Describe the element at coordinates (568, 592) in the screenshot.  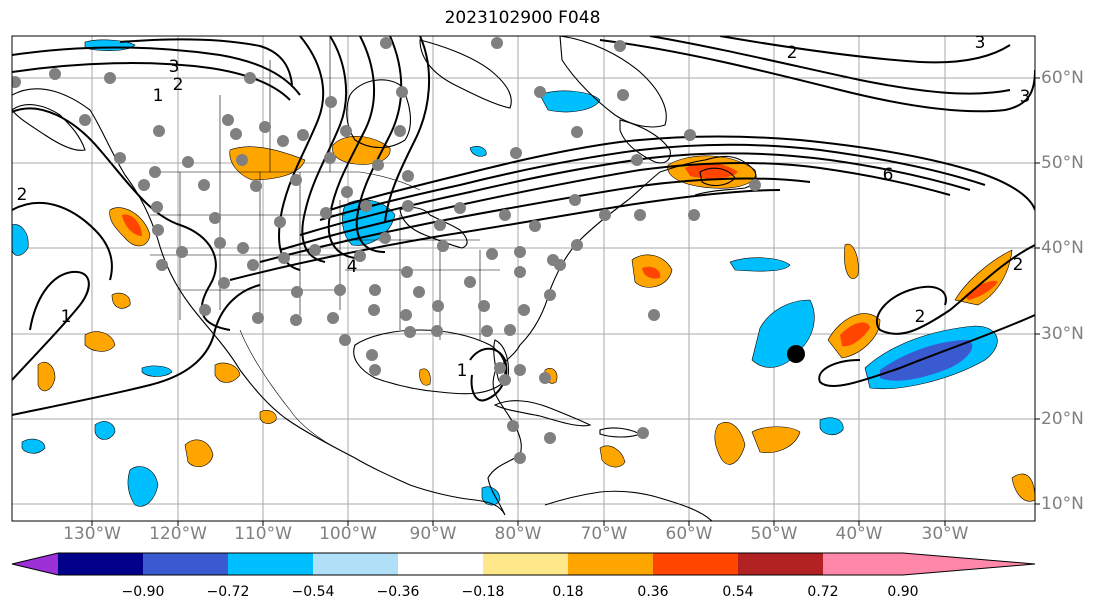
I see `colorbar-tick-label: 0.18` at that location.